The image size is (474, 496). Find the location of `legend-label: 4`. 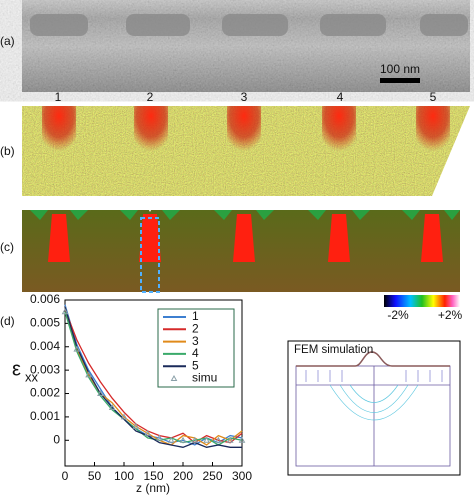

legend-label: 4 is located at coordinates (195, 353).